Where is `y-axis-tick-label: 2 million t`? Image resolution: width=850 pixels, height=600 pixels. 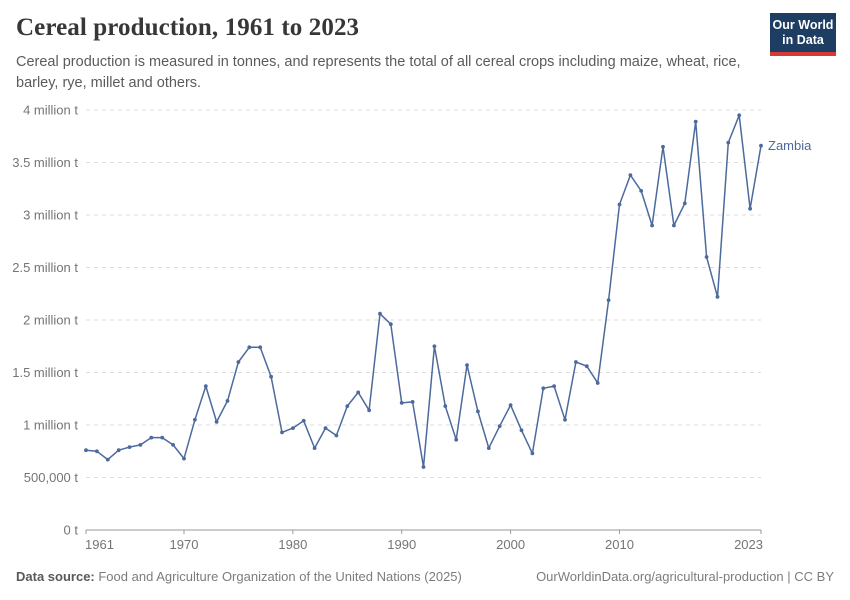 y-axis-tick-label: 2 million t is located at coordinates (50, 320).